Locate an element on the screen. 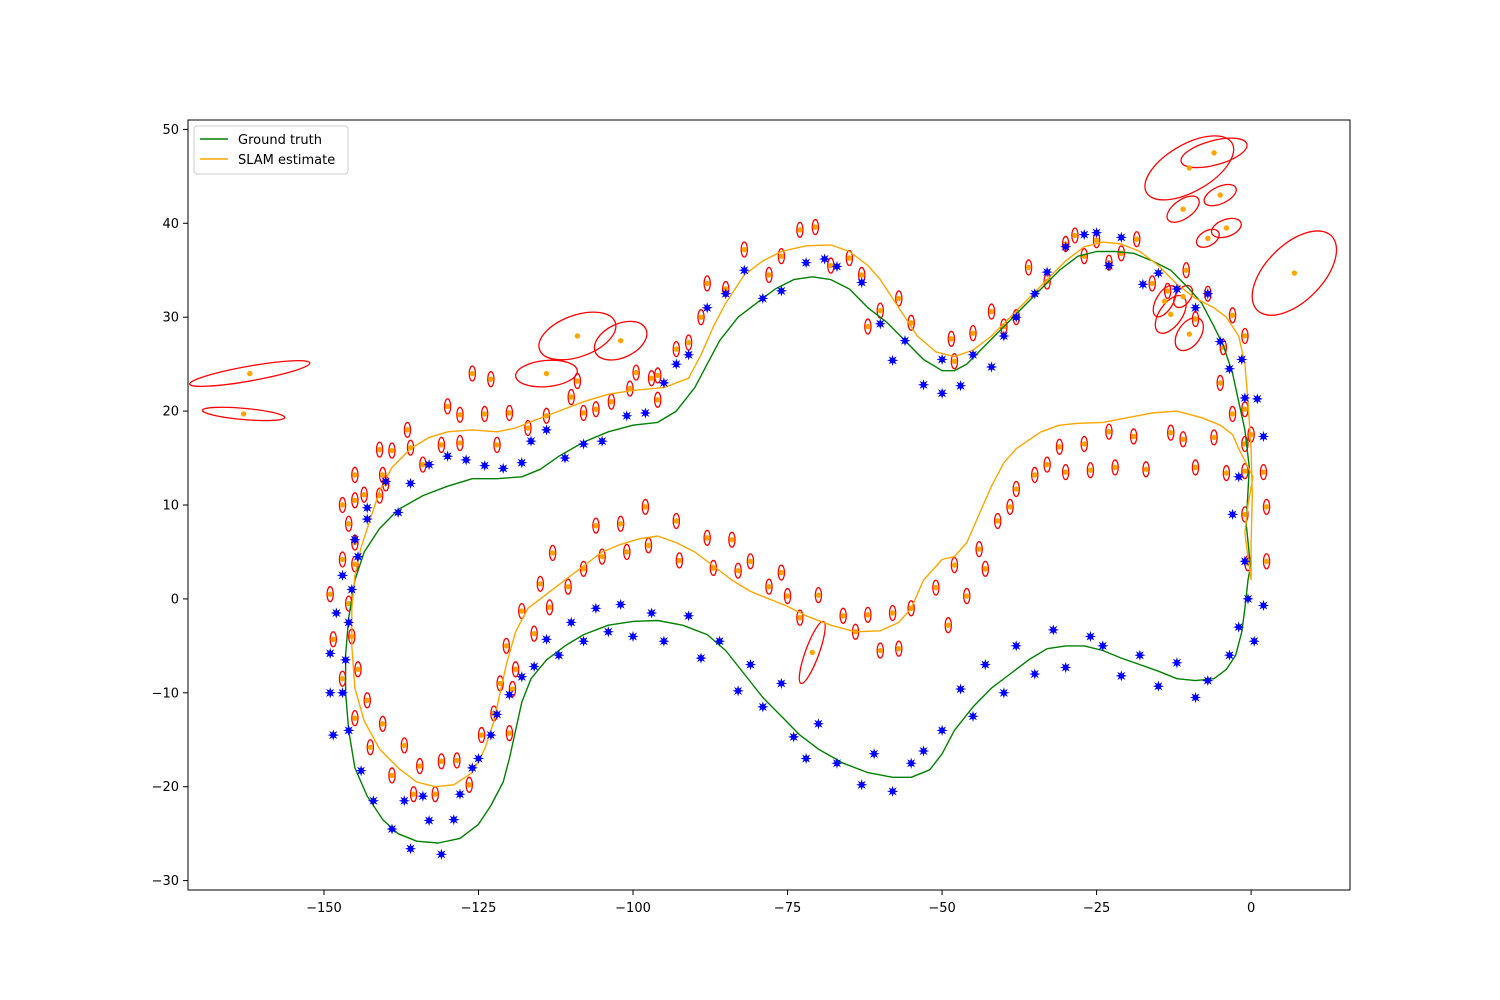 This screenshot has width=1500, height=1000. legend-label-slam-estimate: SLAM estimate is located at coordinates (286, 160).